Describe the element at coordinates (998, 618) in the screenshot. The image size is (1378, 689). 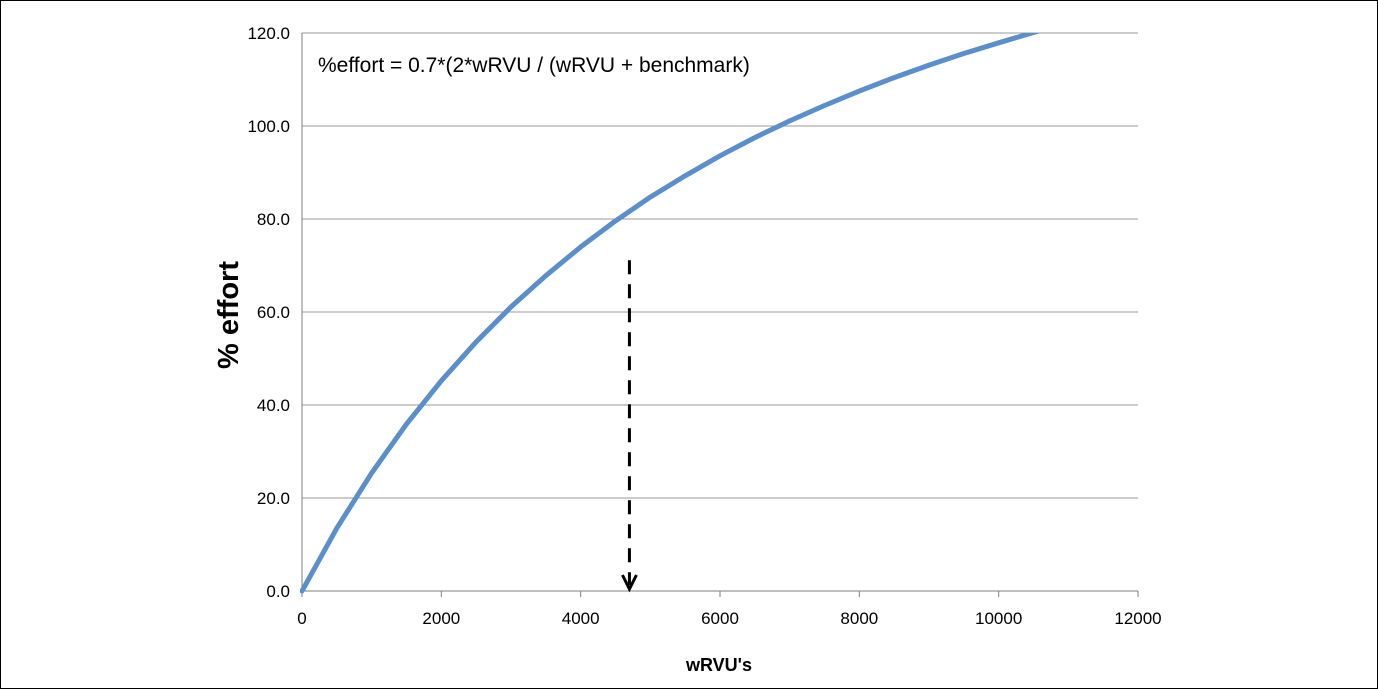
I see `x-tick-label: 10000` at that location.